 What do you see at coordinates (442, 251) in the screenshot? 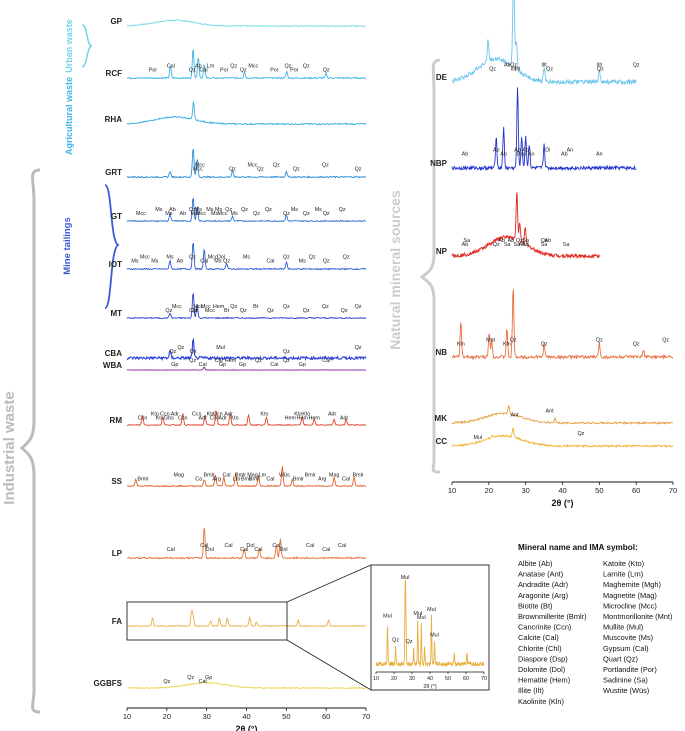
I see `series-np-label: NP` at bounding box center [442, 251].